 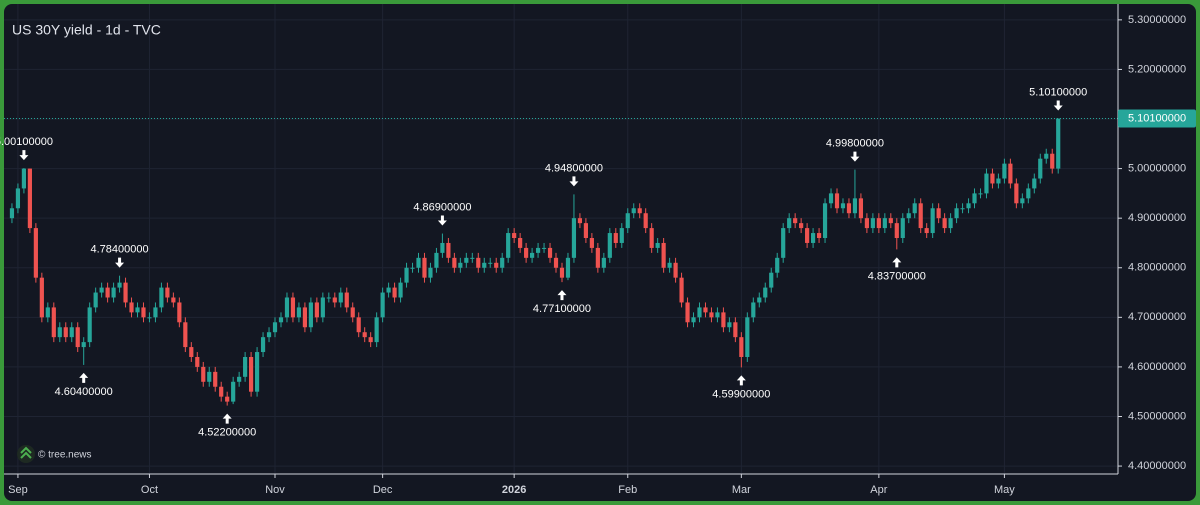 I want to click on watermark-text: © tree.news, so click(x=65, y=455).